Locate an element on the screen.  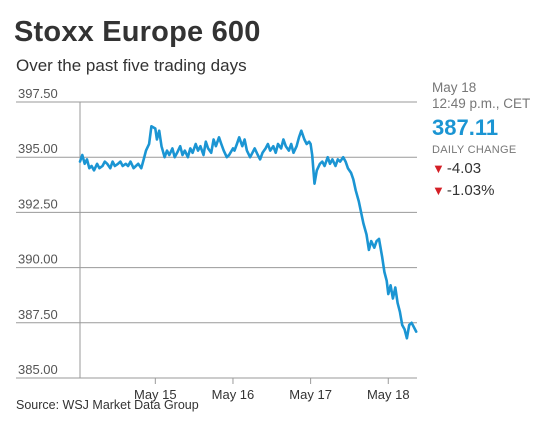
daily-change-label: DAILY CHANGE is located at coordinates (474, 150).